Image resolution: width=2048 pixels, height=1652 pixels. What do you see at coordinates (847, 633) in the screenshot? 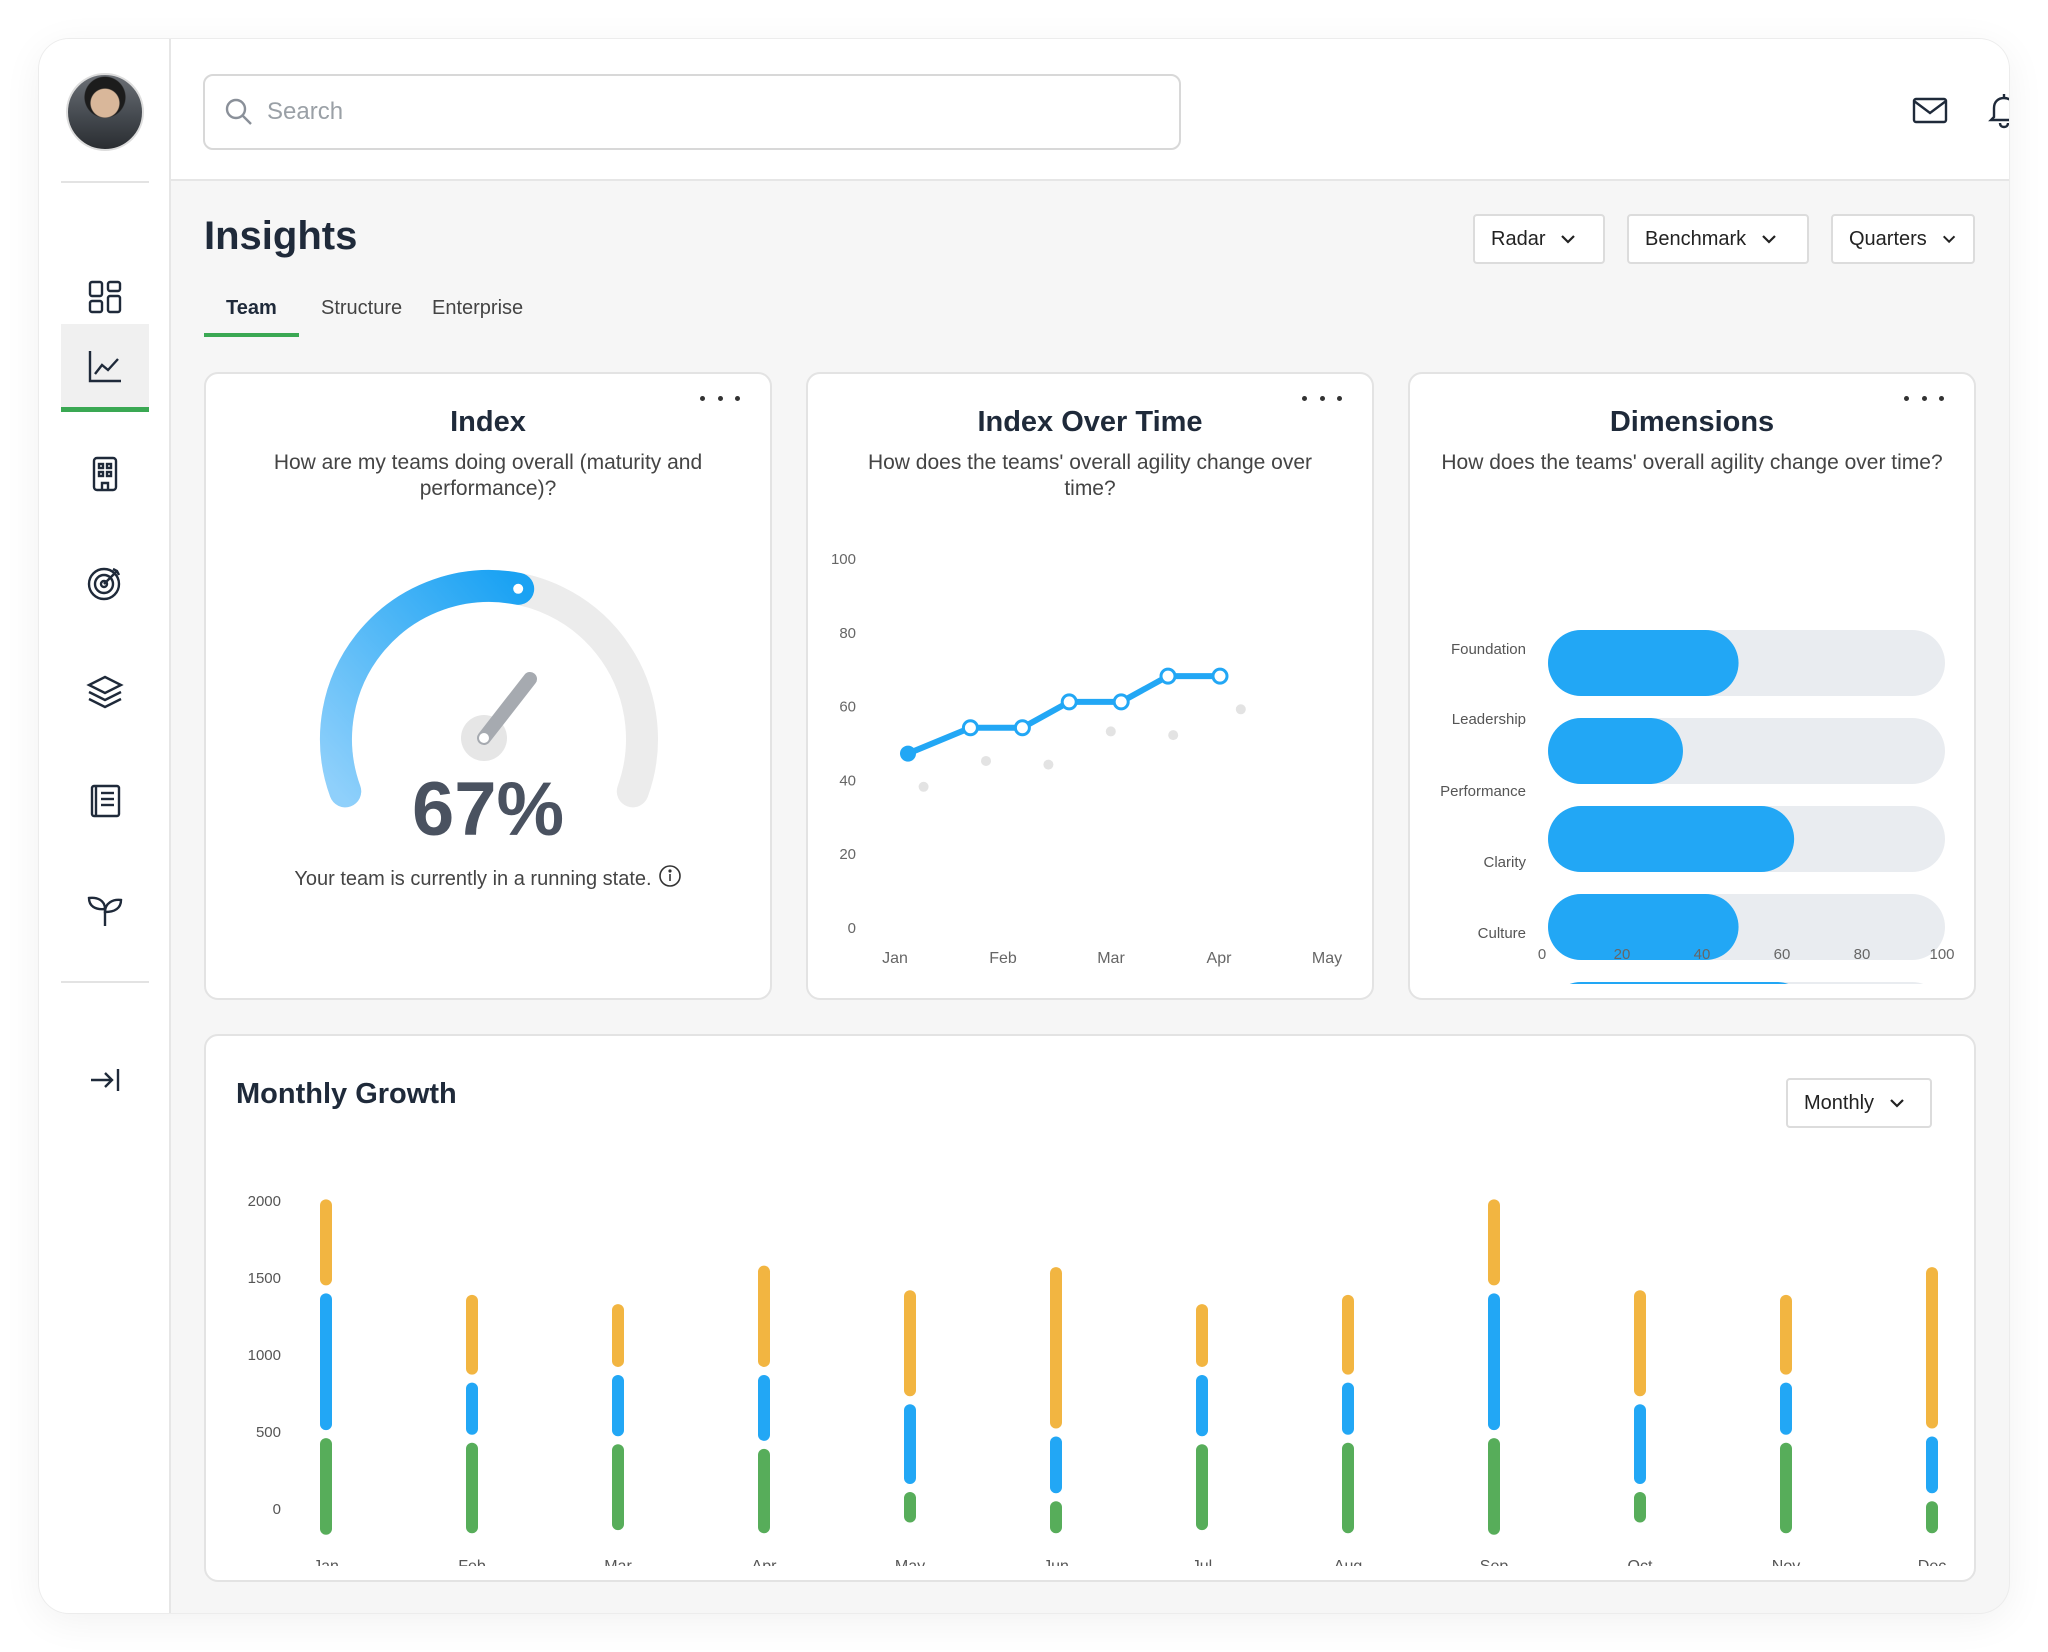
I see `y-tick-label: 80` at bounding box center [847, 633].